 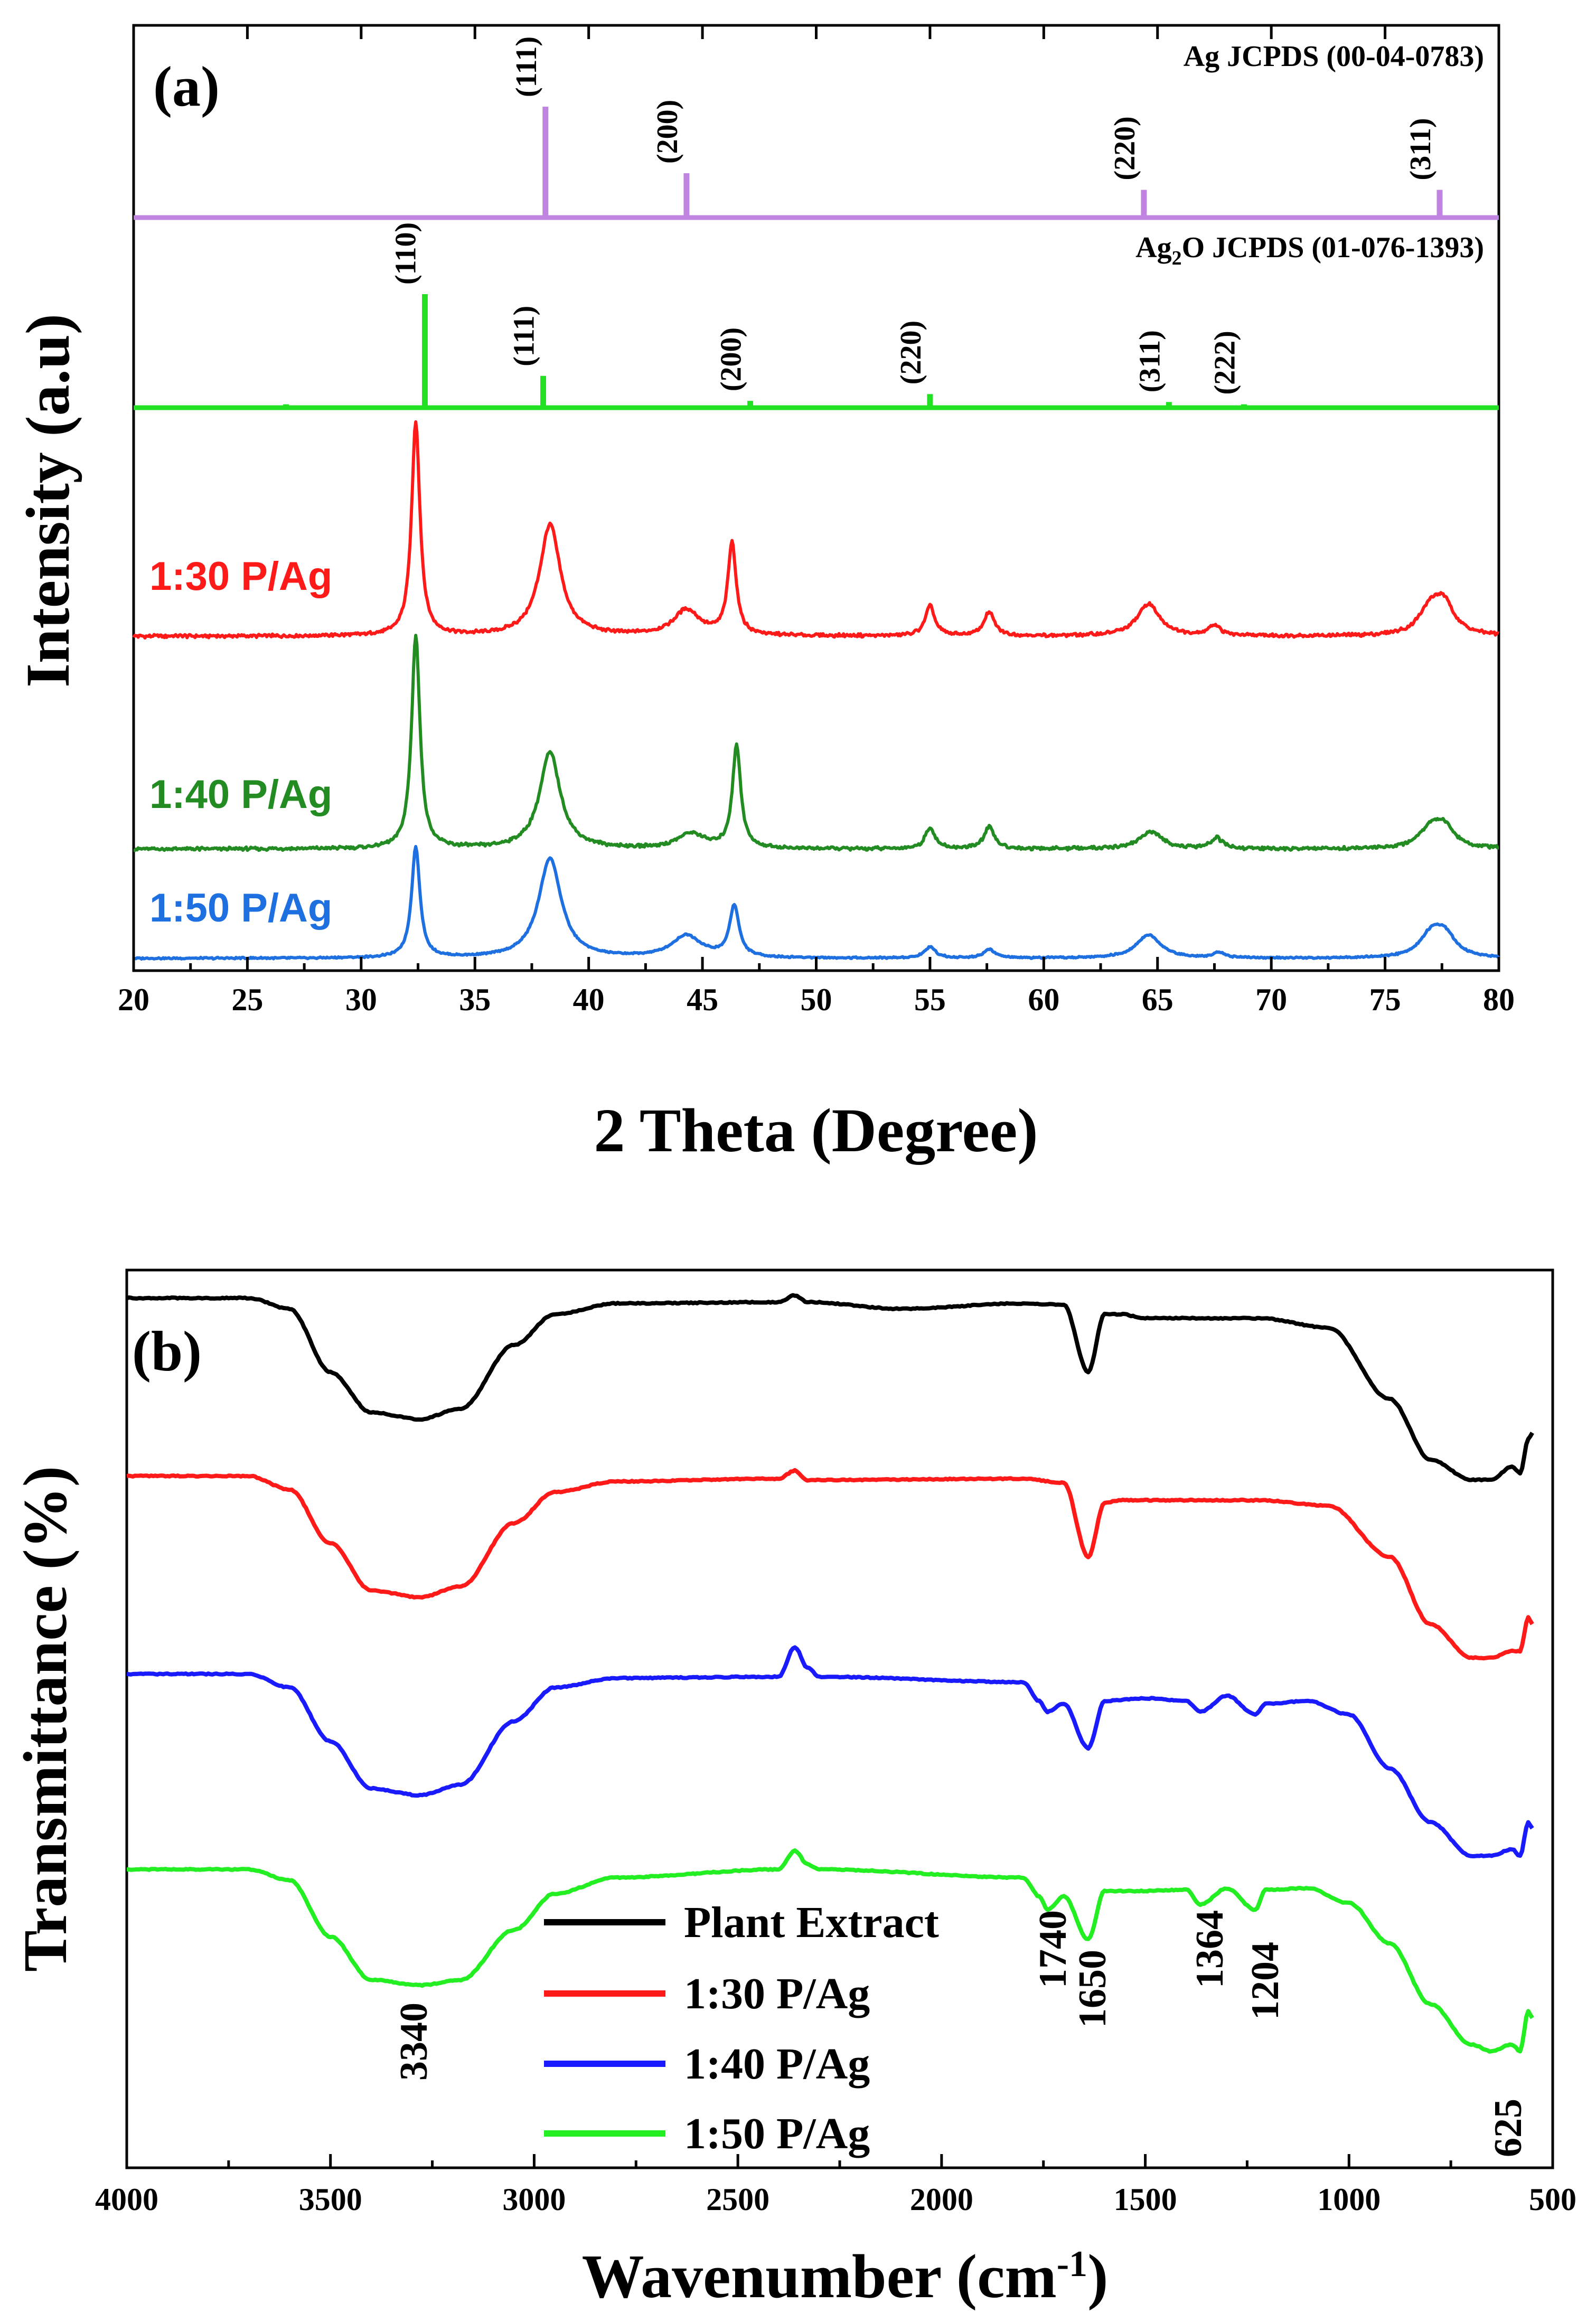 I want to click on ftir-x-axis-title: Wavenumber (cm-1), so click(x=845, y=2276).